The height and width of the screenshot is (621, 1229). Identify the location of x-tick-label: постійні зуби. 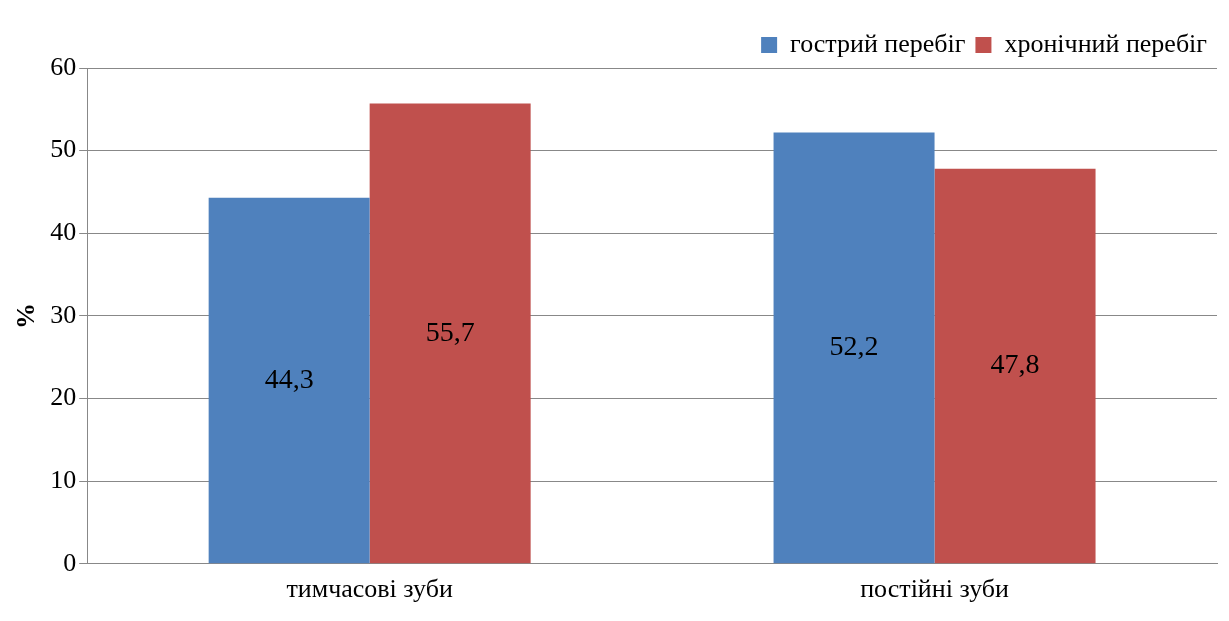
(935, 589).